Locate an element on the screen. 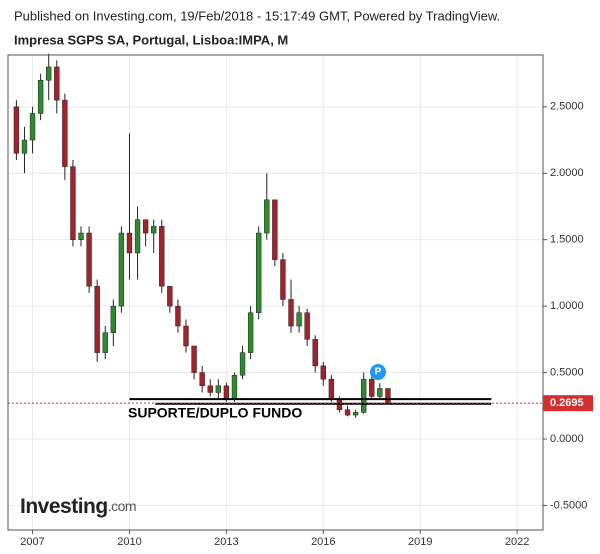 This screenshot has height=554, width=600. last-price-label: 0.2695 is located at coordinates (567, 403).